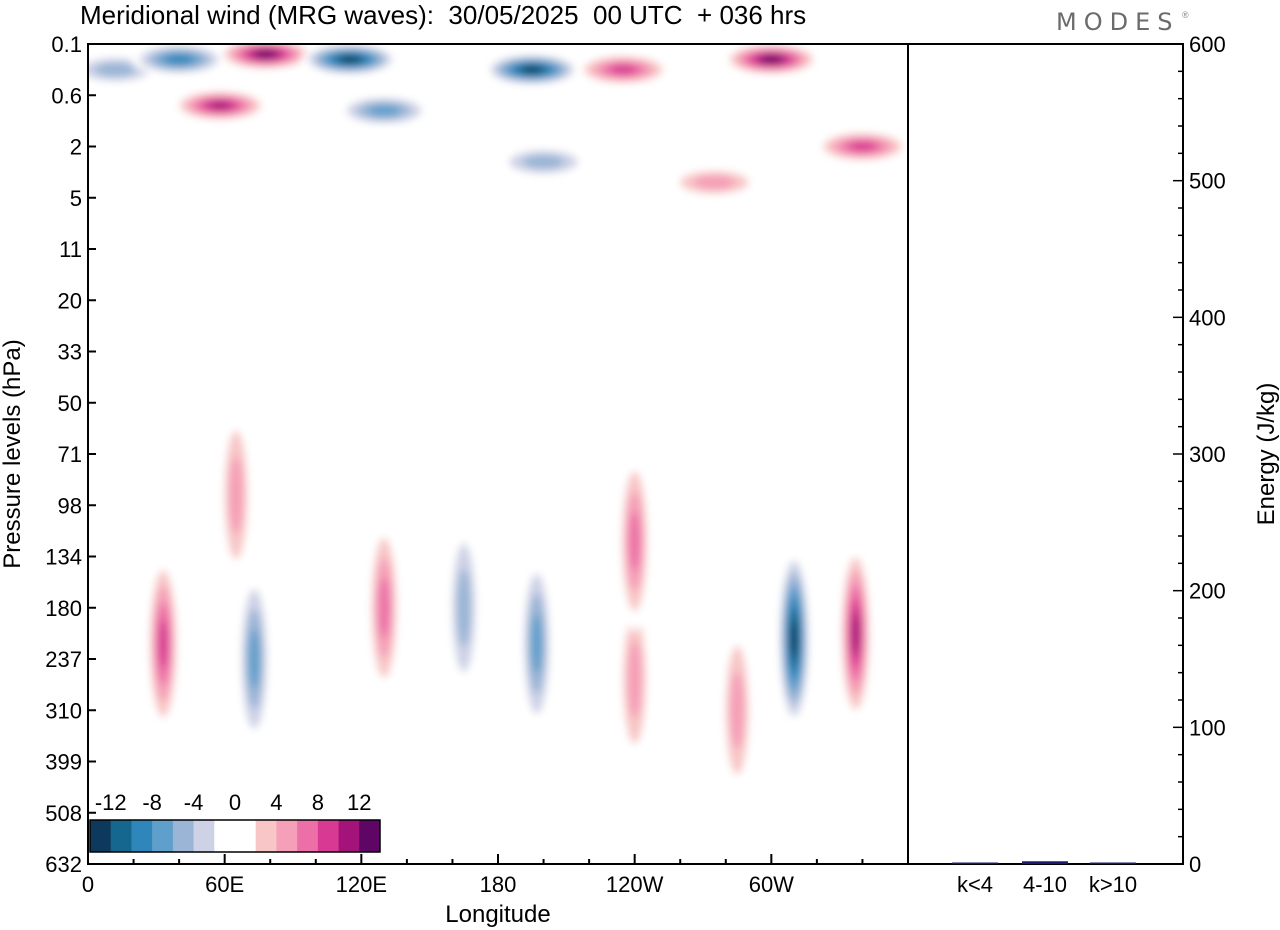  I want to click on energy-category-label: k<4, so click(975, 884).